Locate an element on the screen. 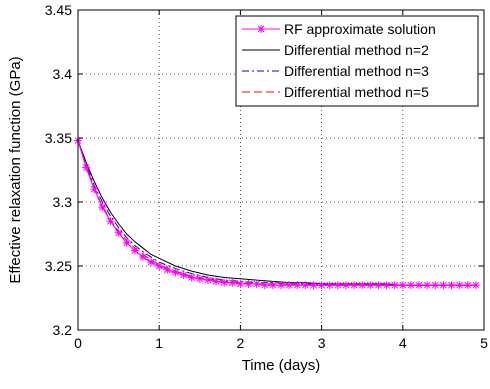 This screenshot has height=389, width=490. legend-label: RF approximate solution is located at coordinates (360, 29).